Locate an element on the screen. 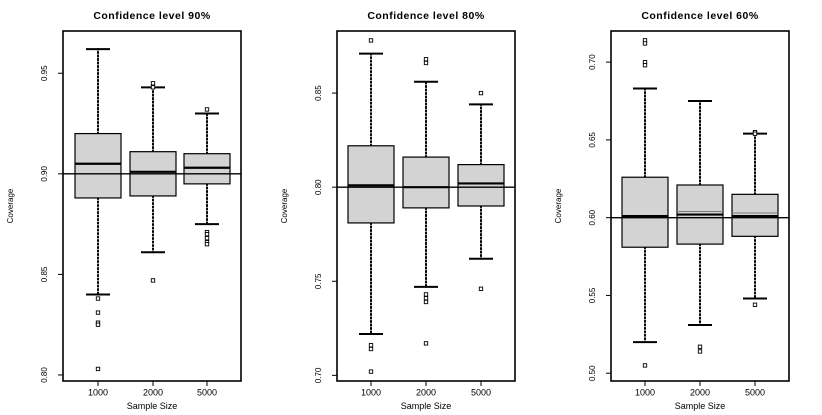  chart-title: Confidence level 60% is located at coordinates (700, 16).